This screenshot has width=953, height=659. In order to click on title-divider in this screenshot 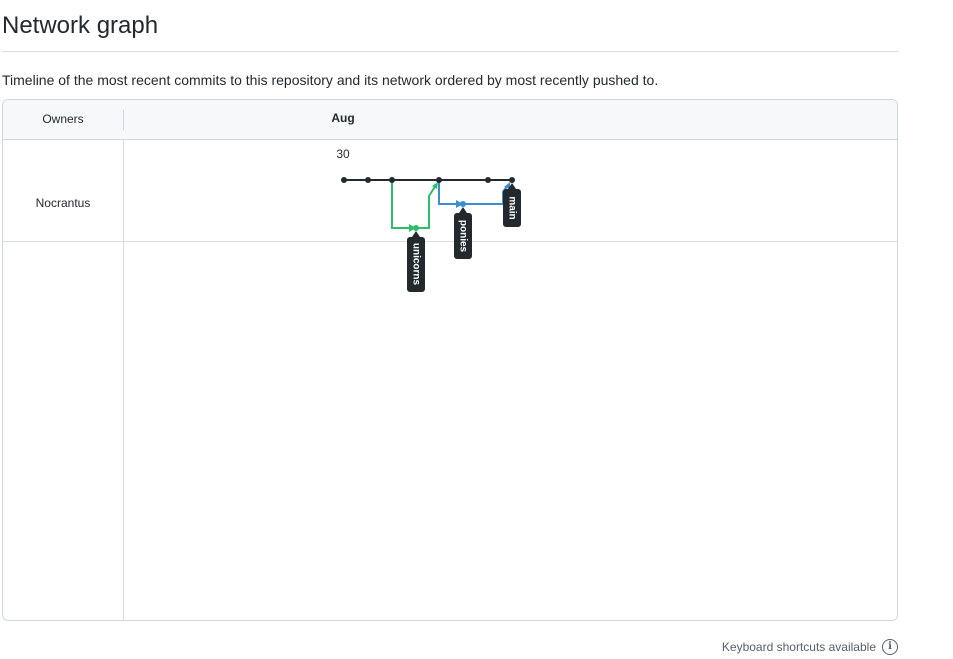, I will do `click(450, 51)`.